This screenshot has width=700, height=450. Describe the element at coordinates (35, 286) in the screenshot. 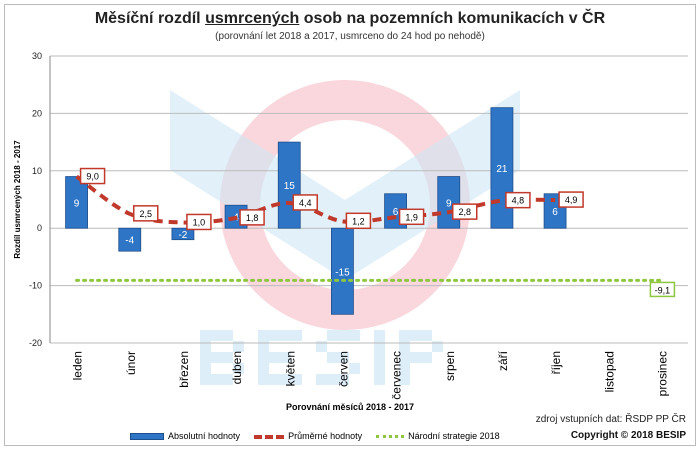

I see `y-tick-label: -10` at that location.